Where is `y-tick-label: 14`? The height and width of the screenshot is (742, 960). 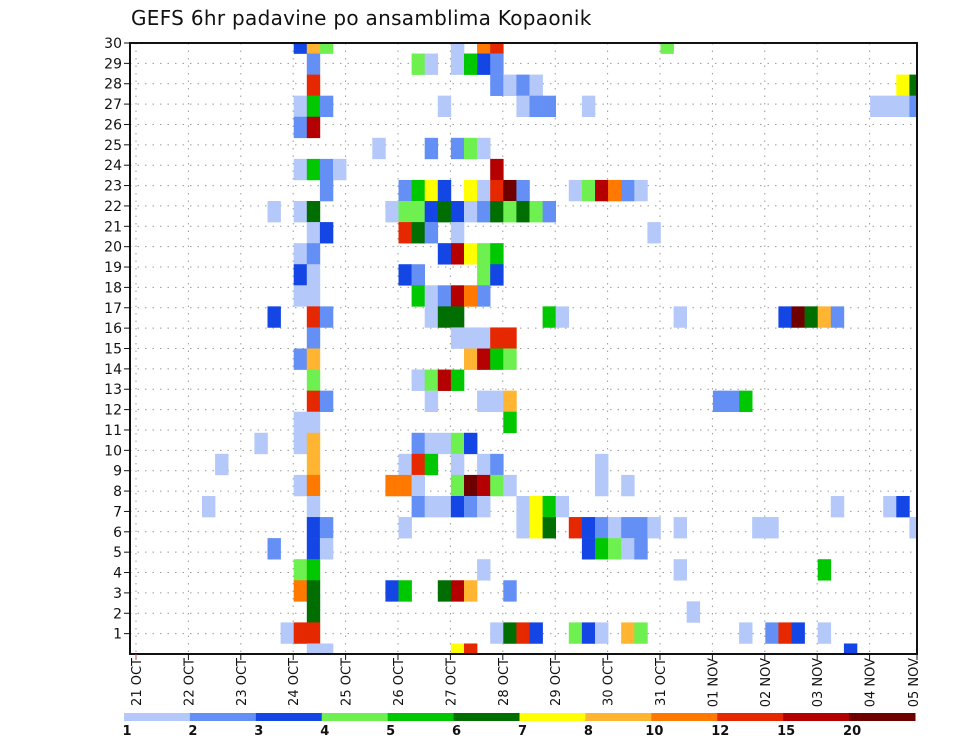
y-tick-label: 14 is located at coordinates (113, 370).